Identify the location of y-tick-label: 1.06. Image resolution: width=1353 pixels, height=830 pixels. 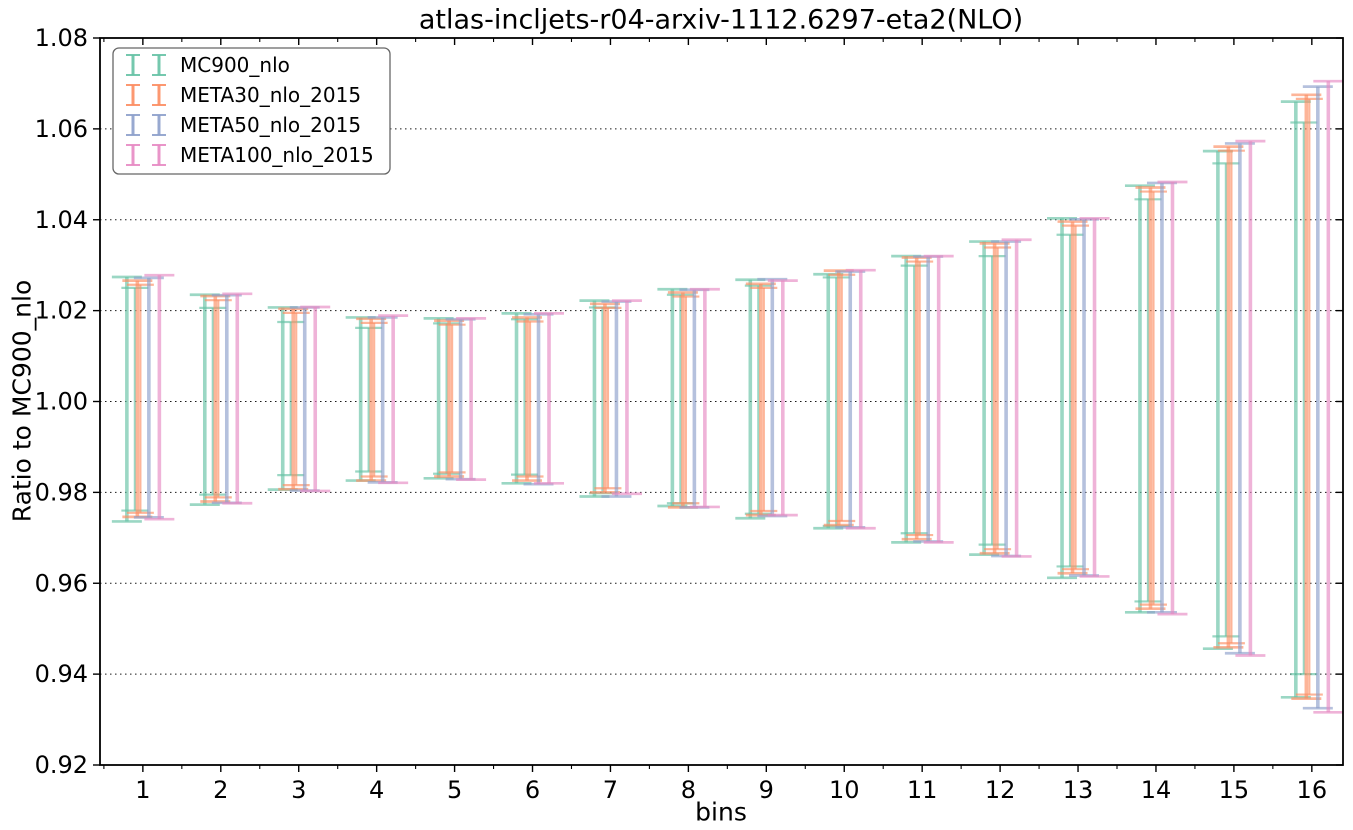
(61, 129).